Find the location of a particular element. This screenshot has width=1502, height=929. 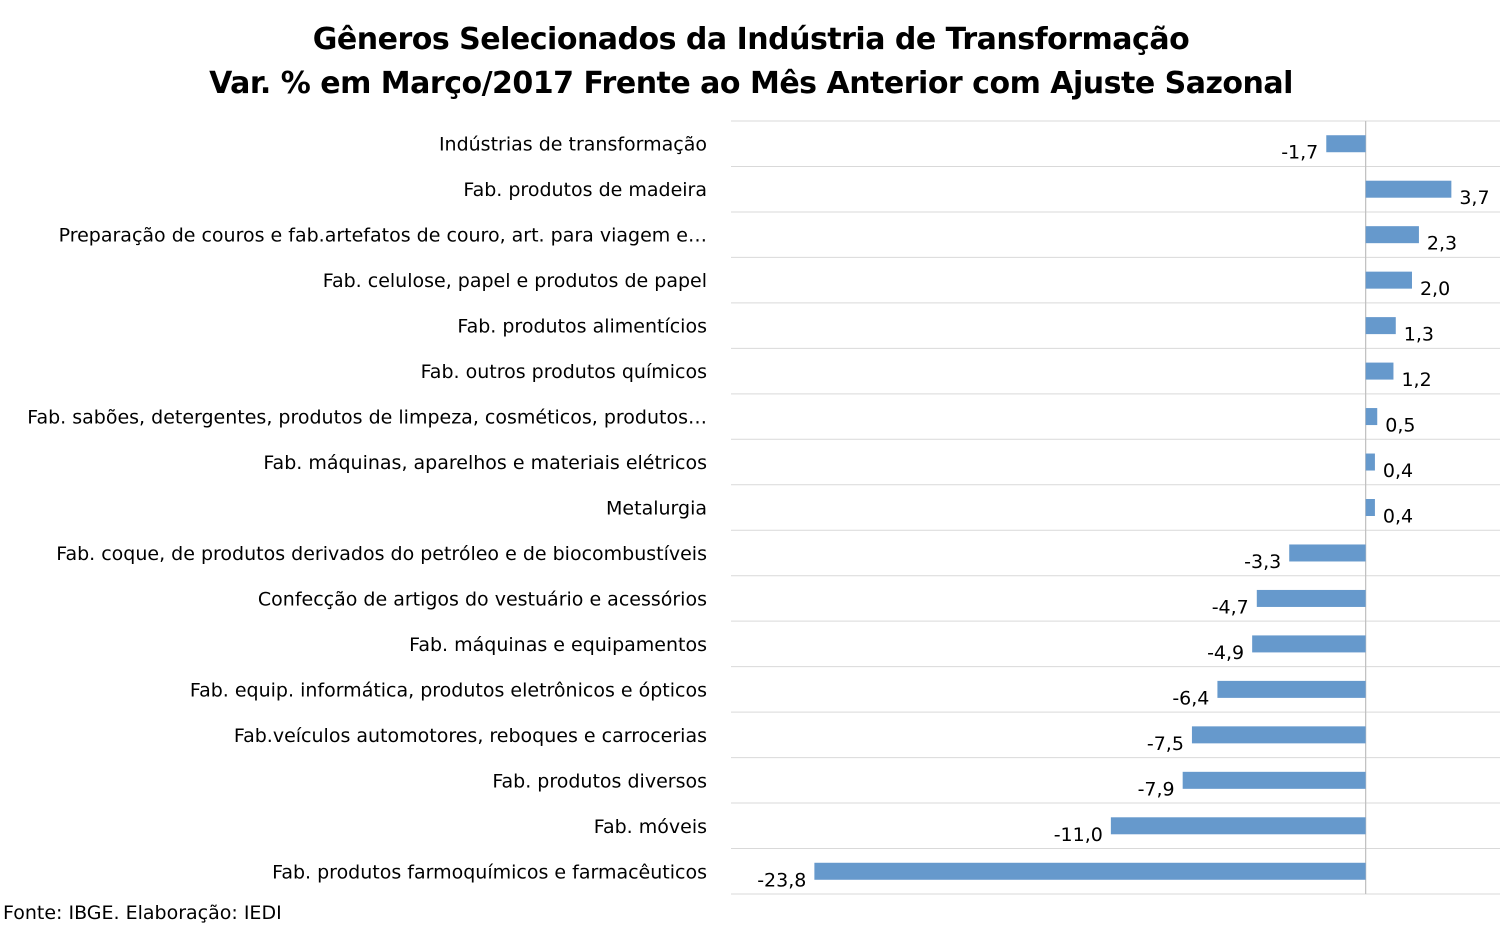

source-note: Fonte: IBGE. Elaboração: IEDI is located at coordinates (142, 913).